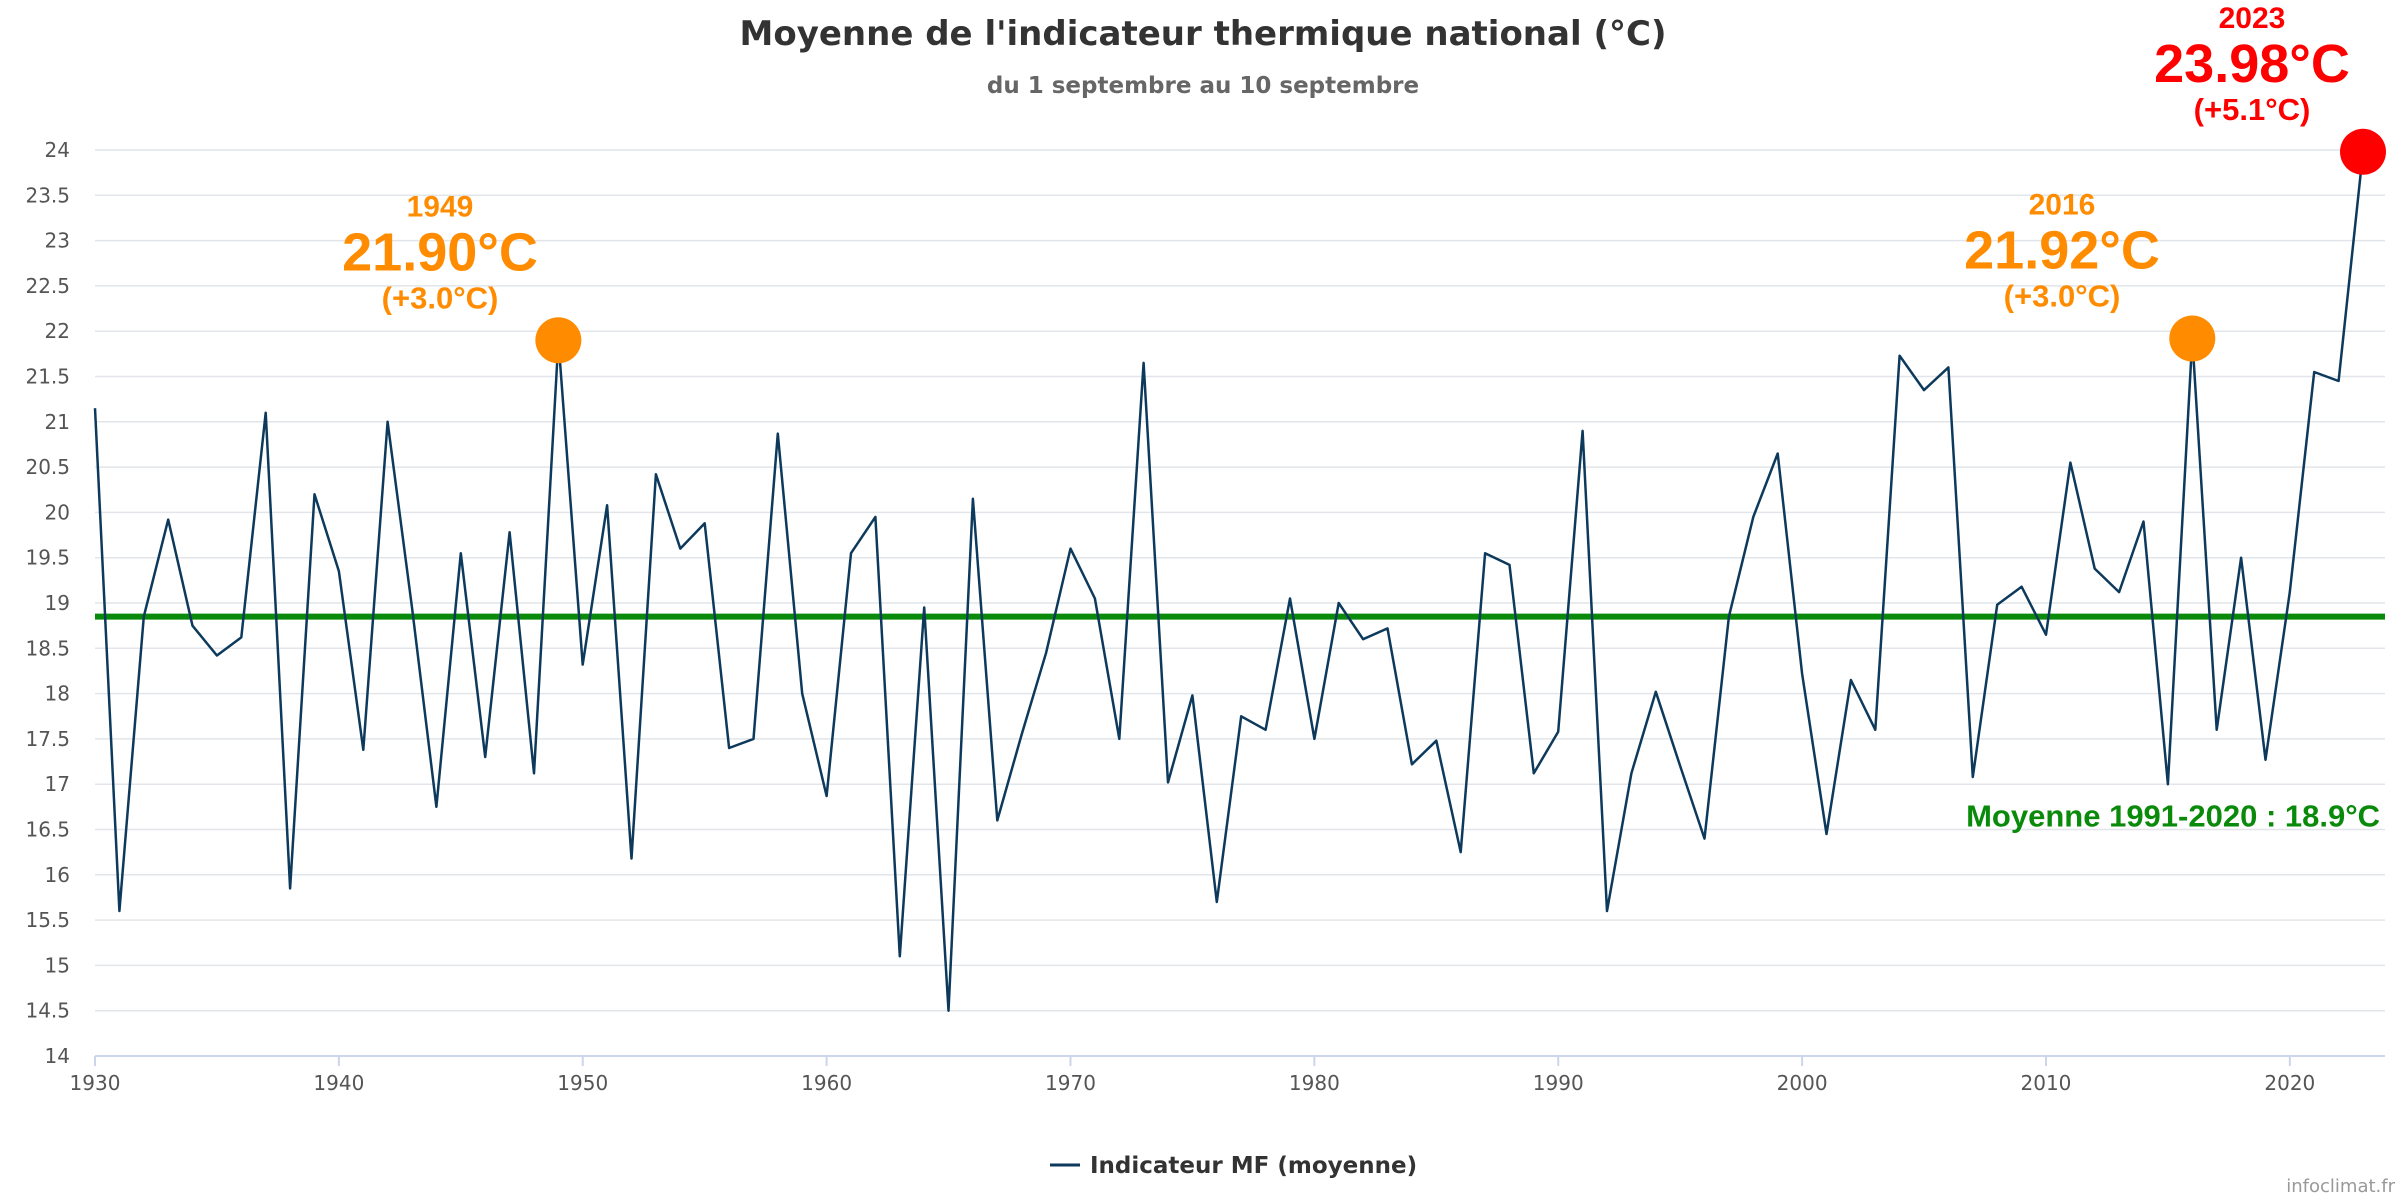  What do you see at coordinates (47, 467) in the screenshot?
I see `y-tick-label: 20.5` at bounding box center [47, 467].